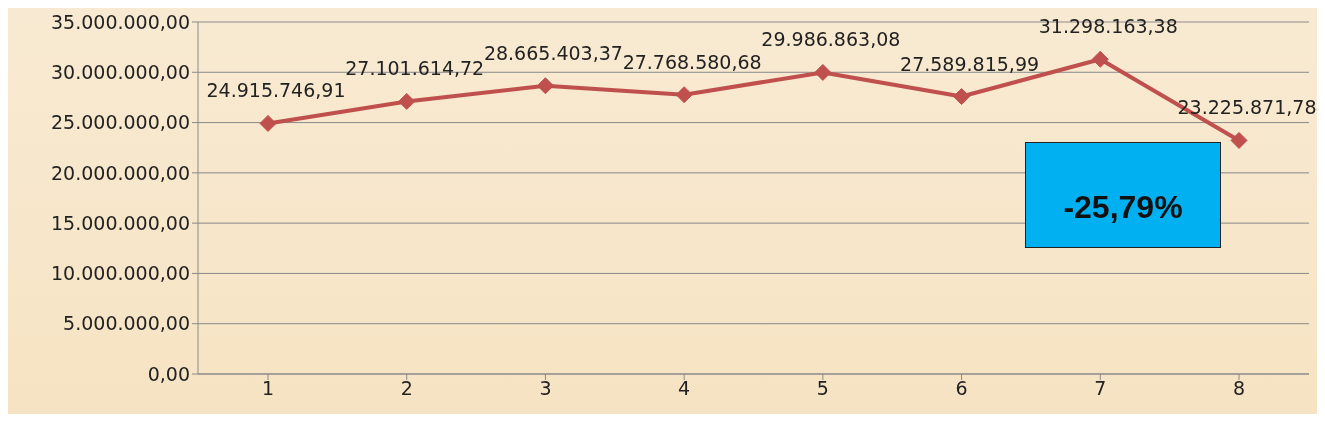 This screenshot has height=422, width=1325. I want to click on data-label: 28.665.403,37, so click(553, 52).